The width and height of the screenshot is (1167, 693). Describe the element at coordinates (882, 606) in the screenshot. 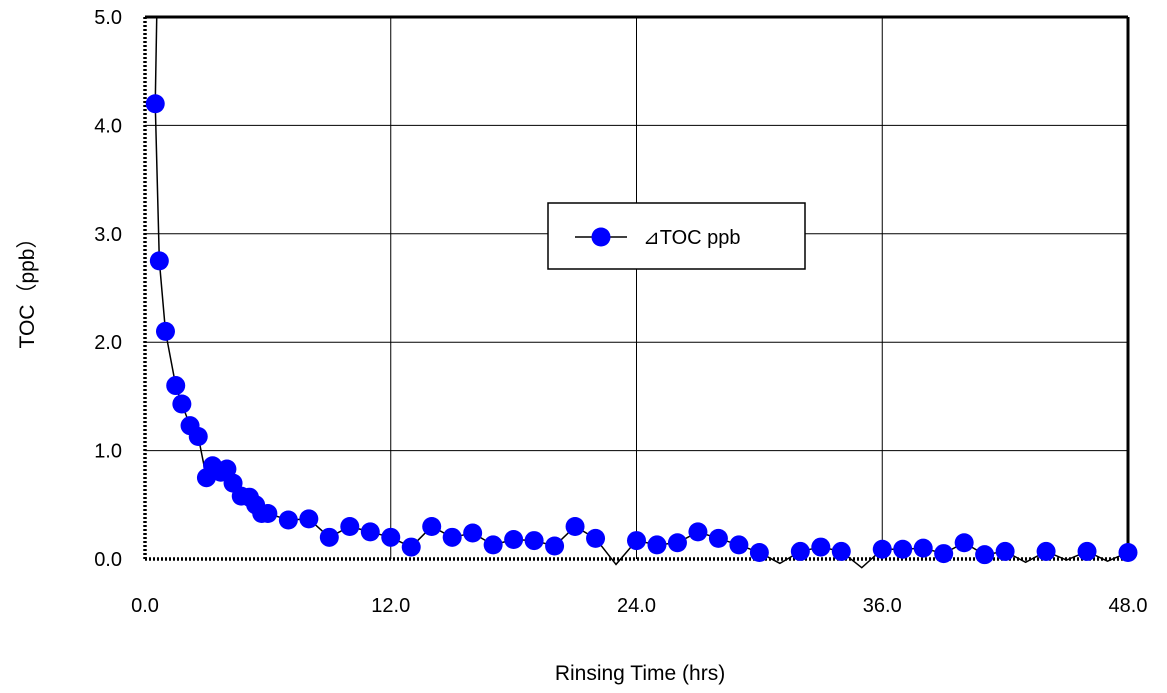

I see `x-tick-label: 36.0` at that location.